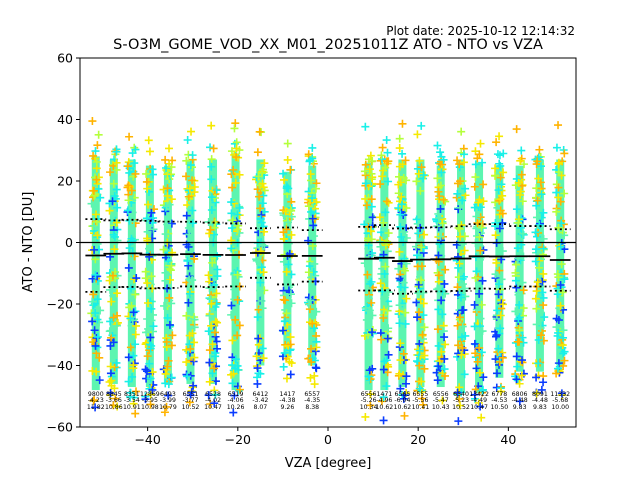 The height and width of the screenshot is (480, 640). What do you see at coordinates (461, 407) in the screenshot?
I see `bin-std-label: 10.52` at bounding box center [461, 407].